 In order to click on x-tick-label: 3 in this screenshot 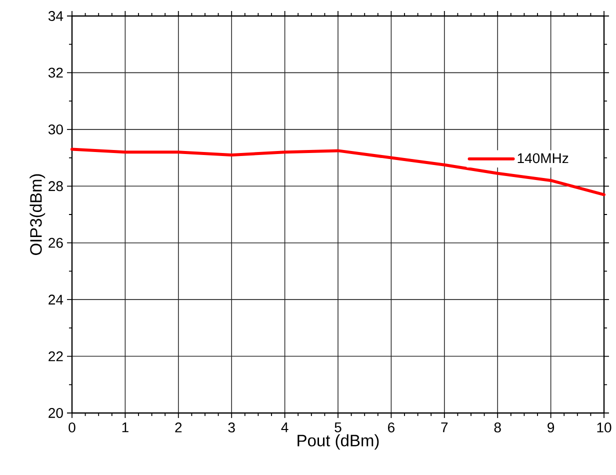, I will do `click(231, 427)`.